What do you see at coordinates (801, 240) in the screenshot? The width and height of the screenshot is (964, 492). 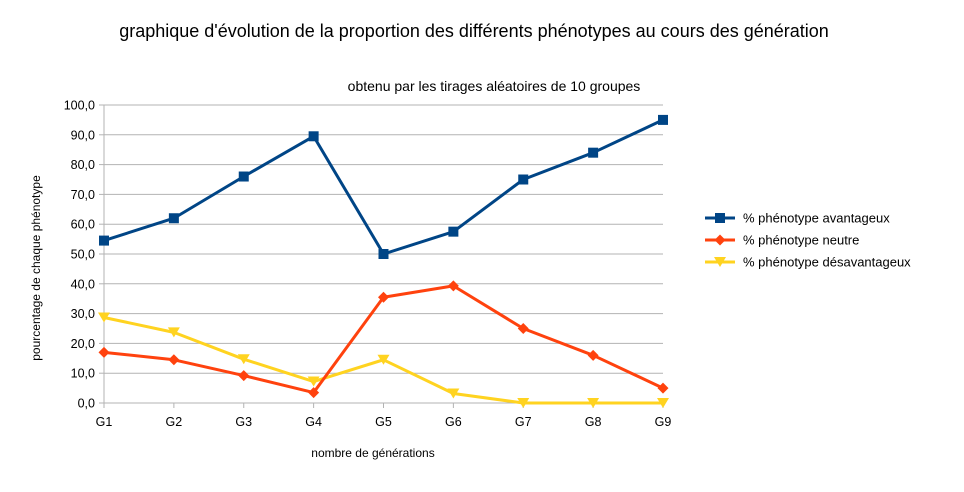 I see `legend-label: % phénotype neutre` at bounding box center [801, 240].